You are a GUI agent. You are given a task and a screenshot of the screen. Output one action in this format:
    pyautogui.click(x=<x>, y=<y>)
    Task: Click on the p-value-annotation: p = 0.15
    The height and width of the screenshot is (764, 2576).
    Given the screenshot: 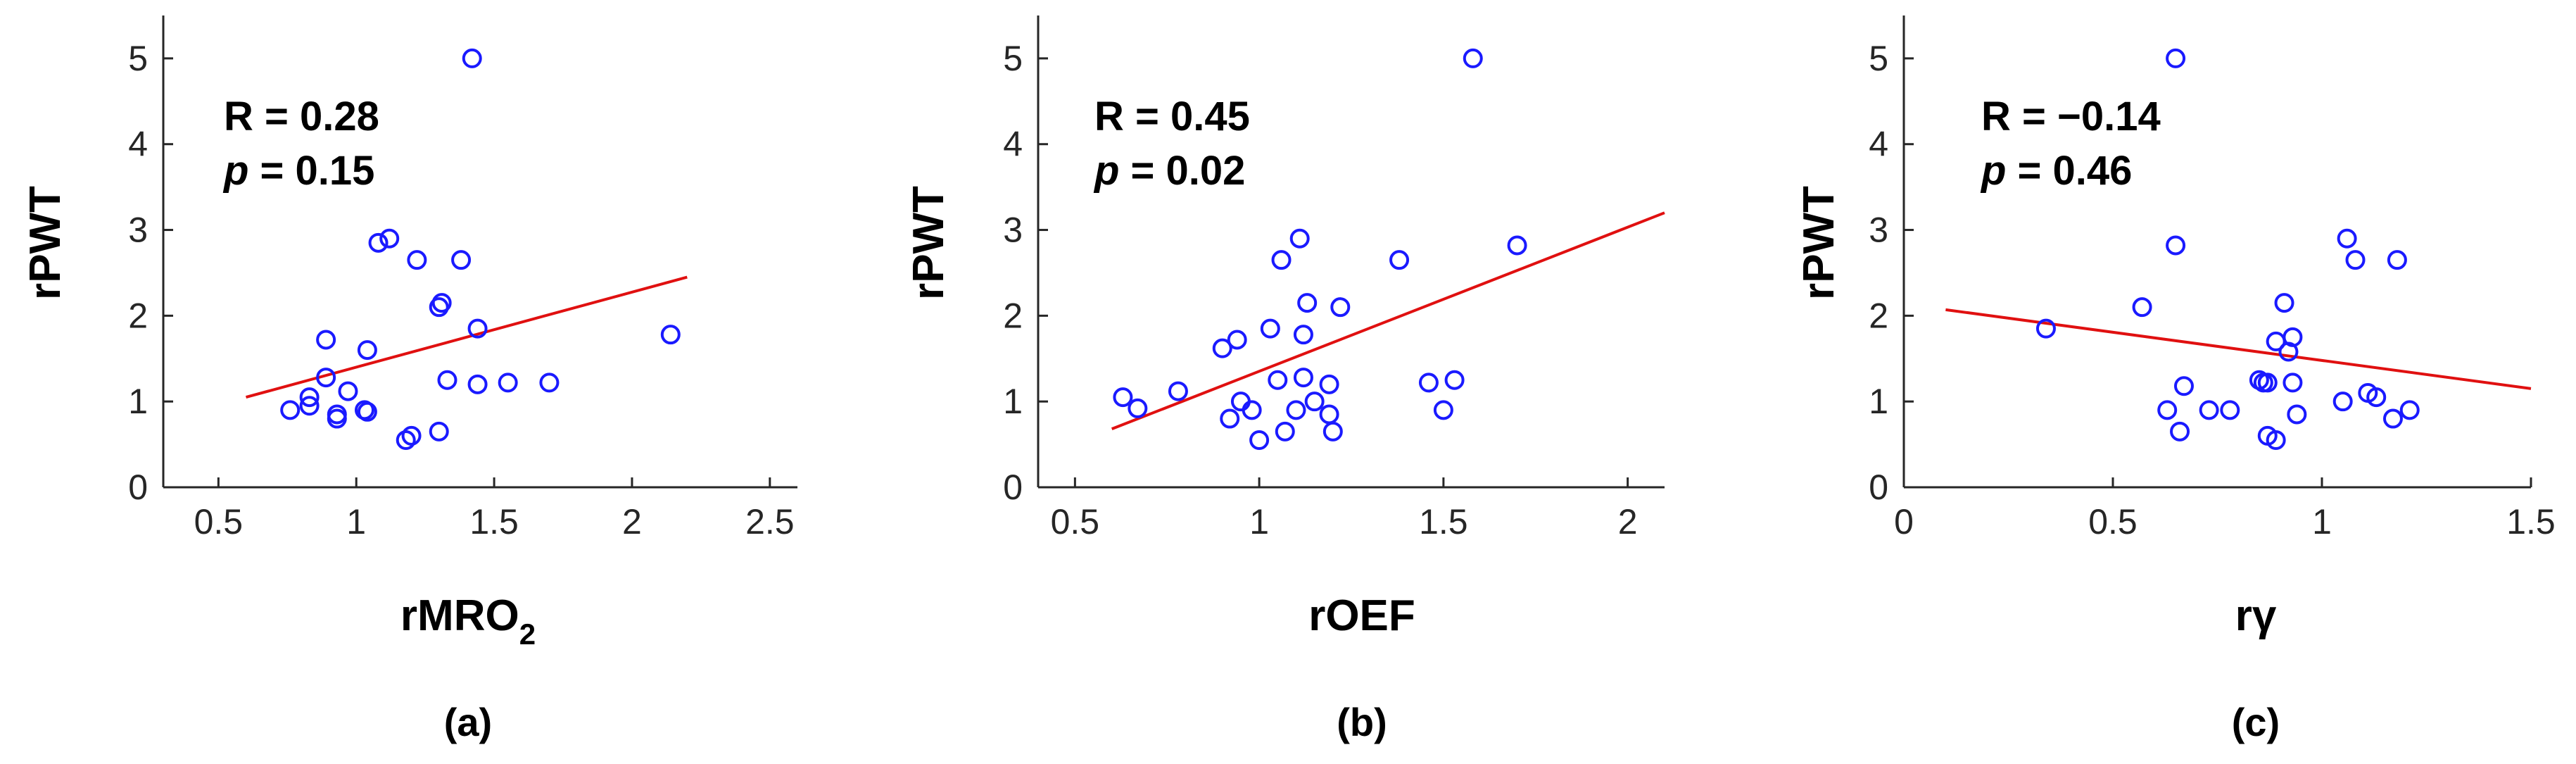 What is the action you would take?
    pyautogui.click(x=298, y=171)
    